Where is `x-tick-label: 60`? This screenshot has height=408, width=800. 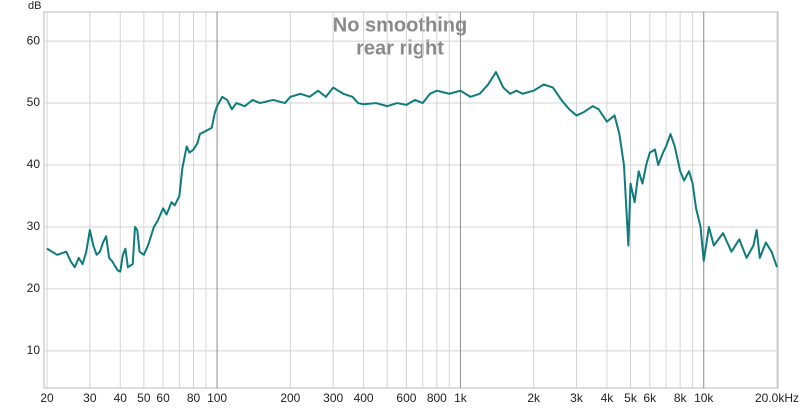
x-tick-label: 60 is located at coordinates (163, 398).